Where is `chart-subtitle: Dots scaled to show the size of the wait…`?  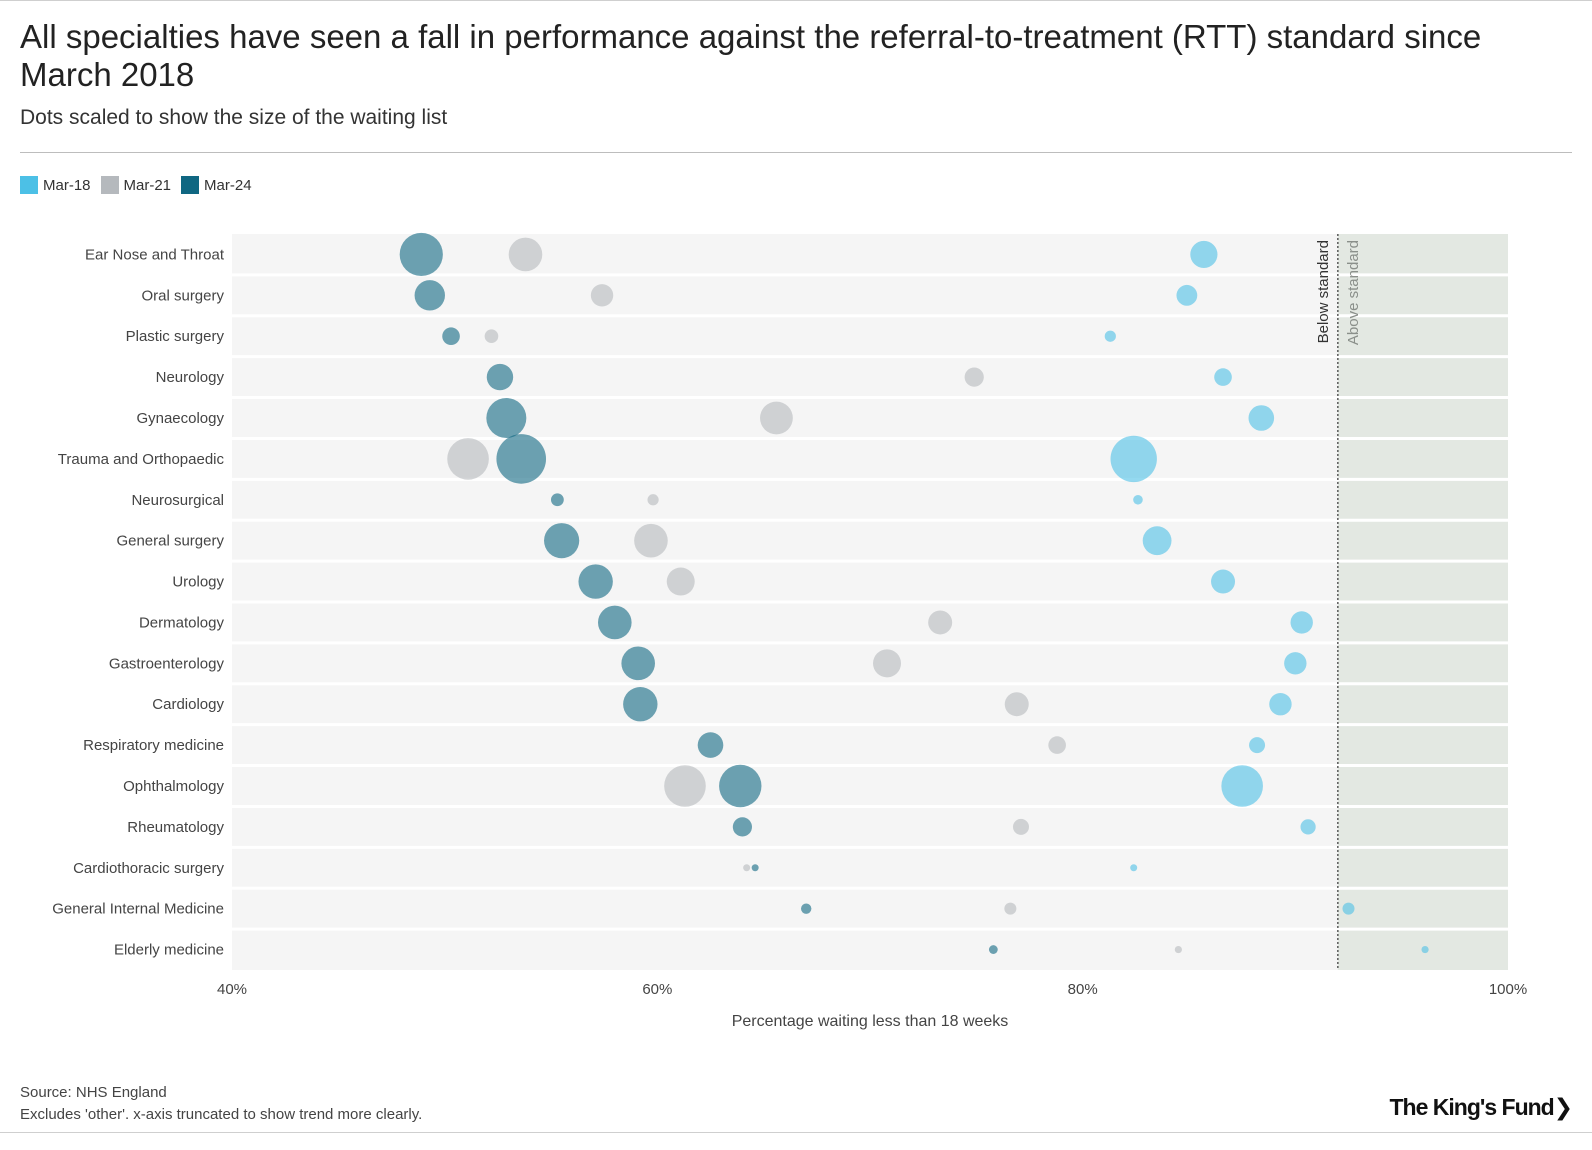
chart-subtitle: Dots scaled to show the size of the wait… is located at coordinates (234, 117).